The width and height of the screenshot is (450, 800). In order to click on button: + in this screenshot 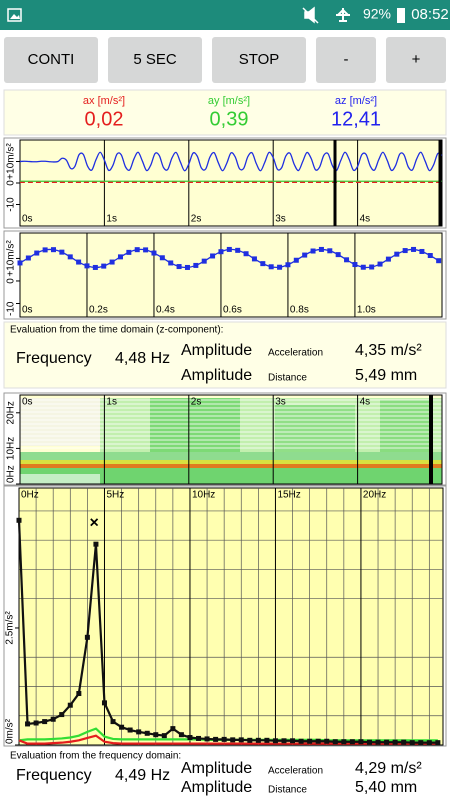, I will do `click(416, 60)`.